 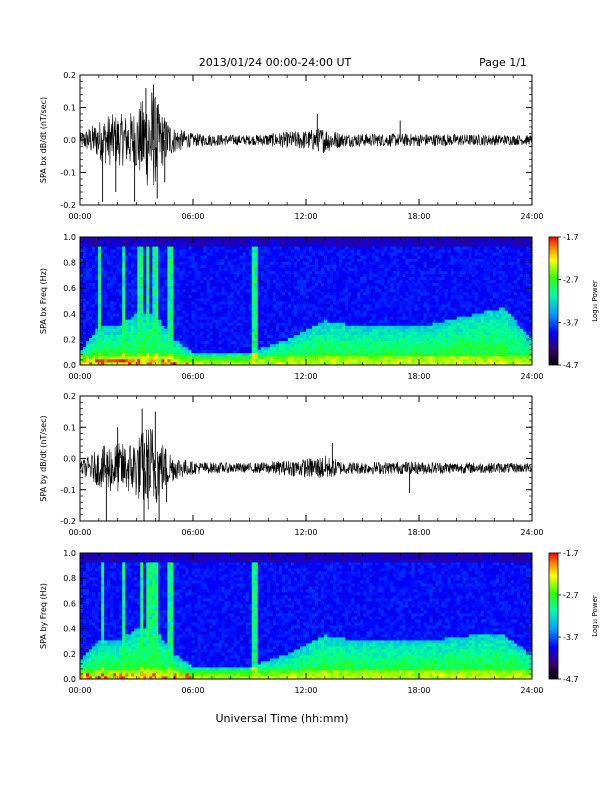 What do you see at coordinates (306, 301) in the screenshot?
I see `spectrogram-cells` at bounding box center [306, 301].